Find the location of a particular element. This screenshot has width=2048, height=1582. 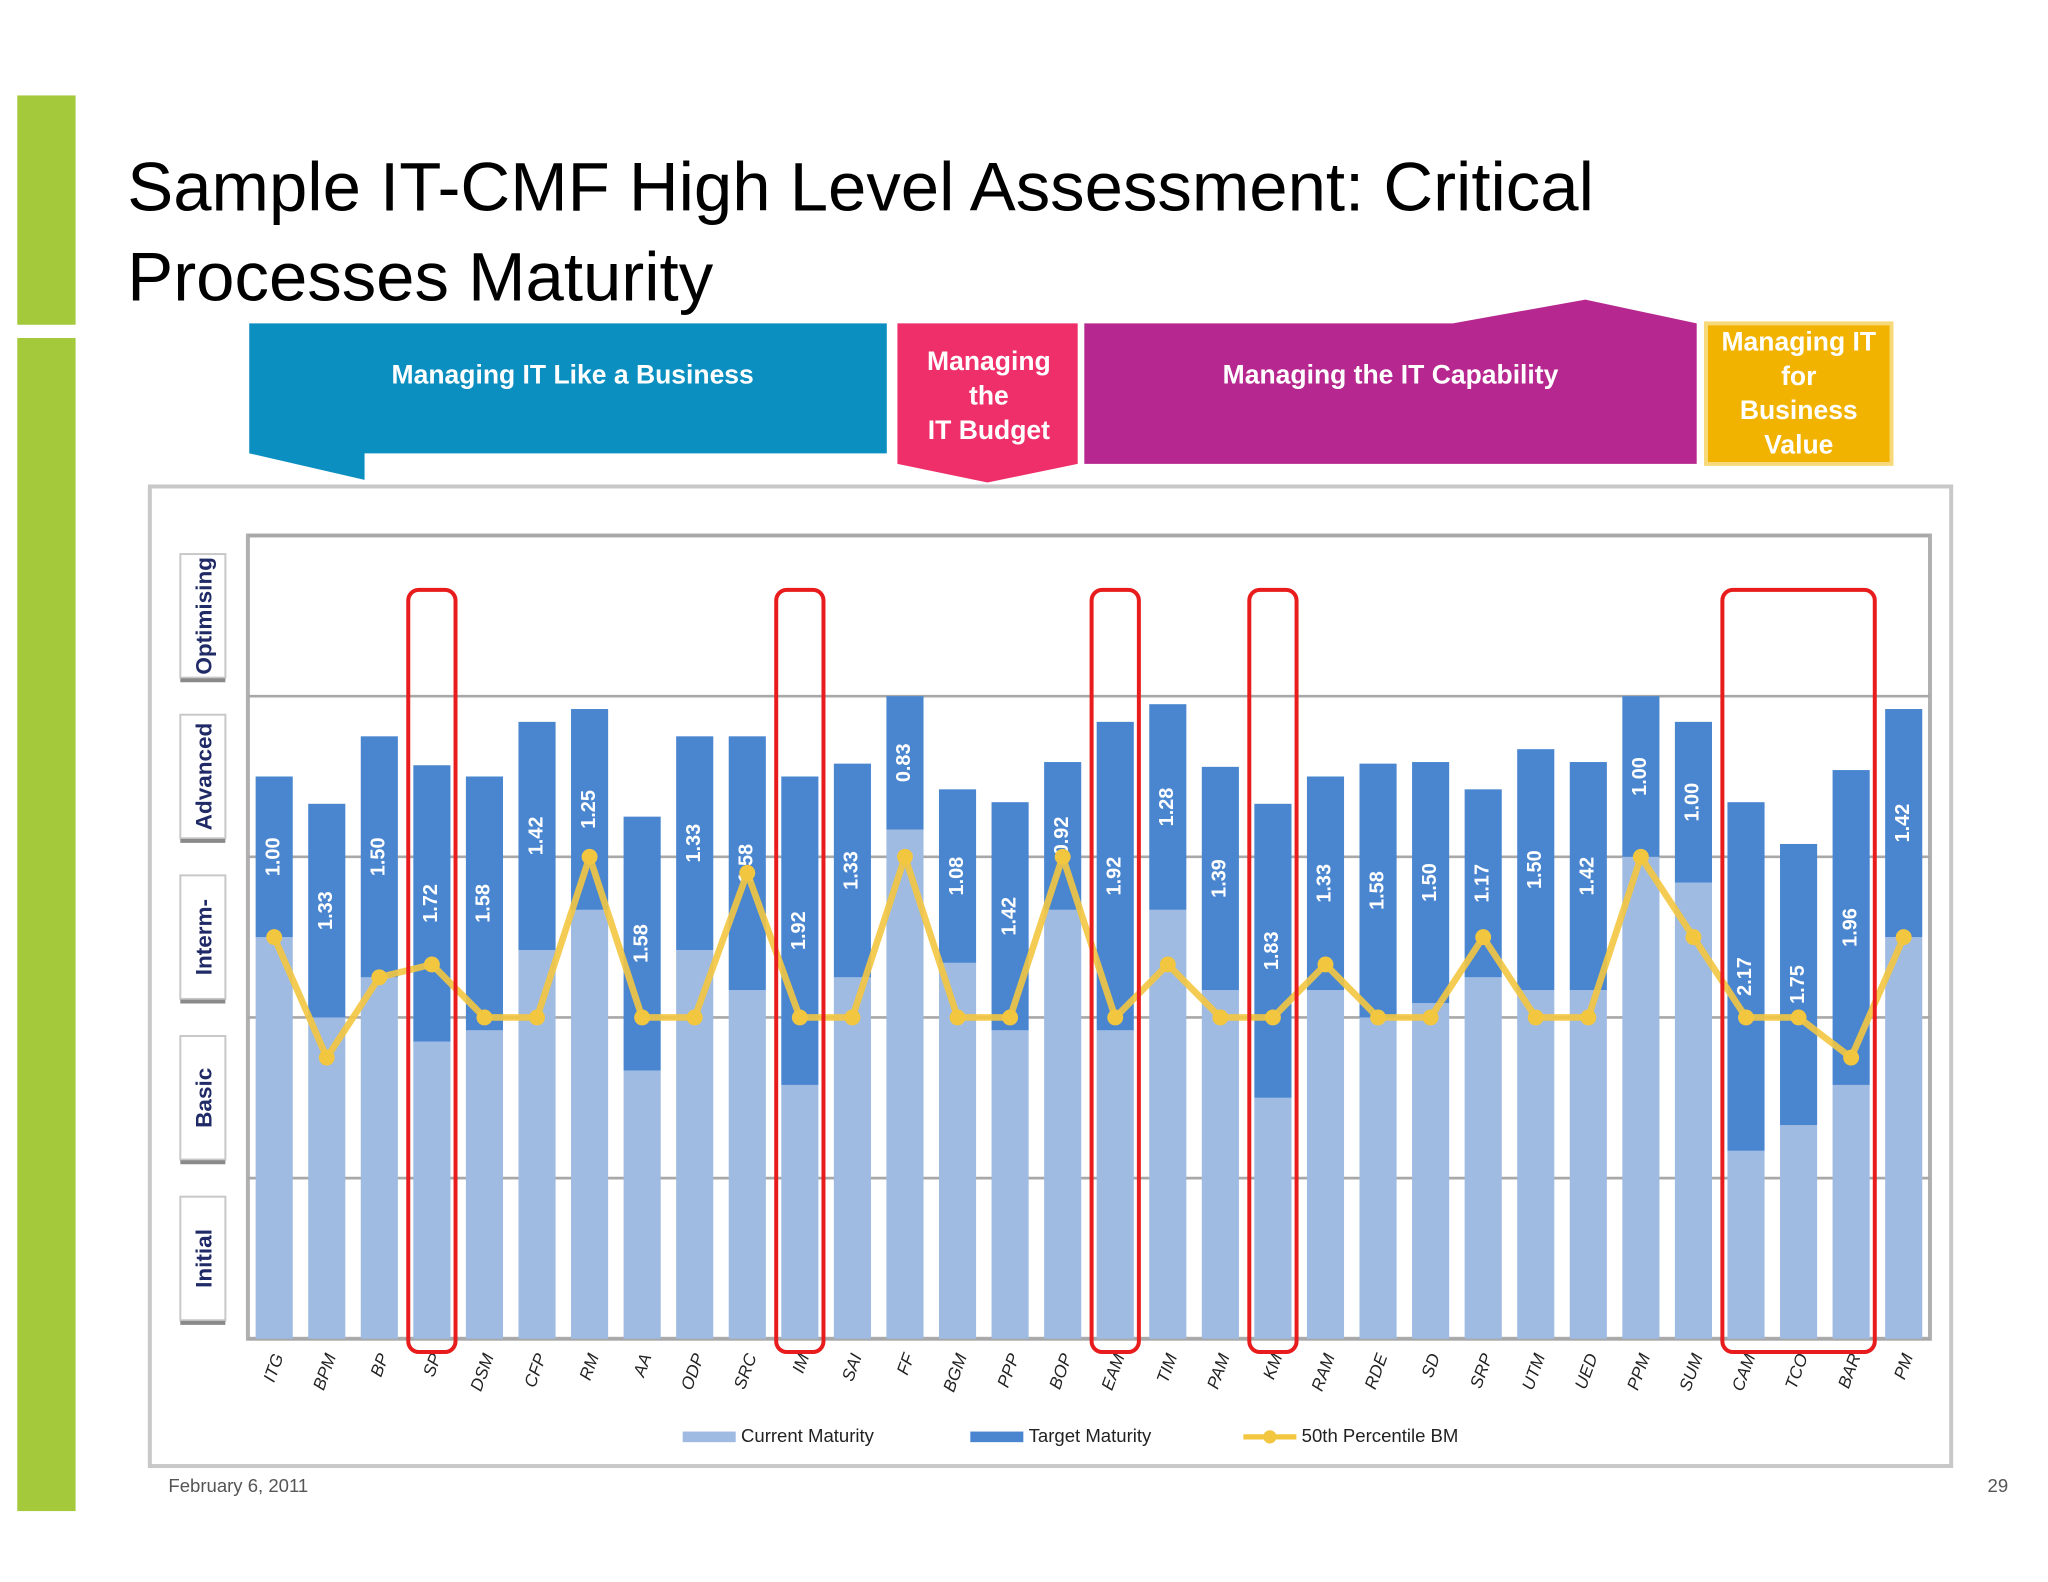

section-label: Business is located at coordinates (1799, 410).